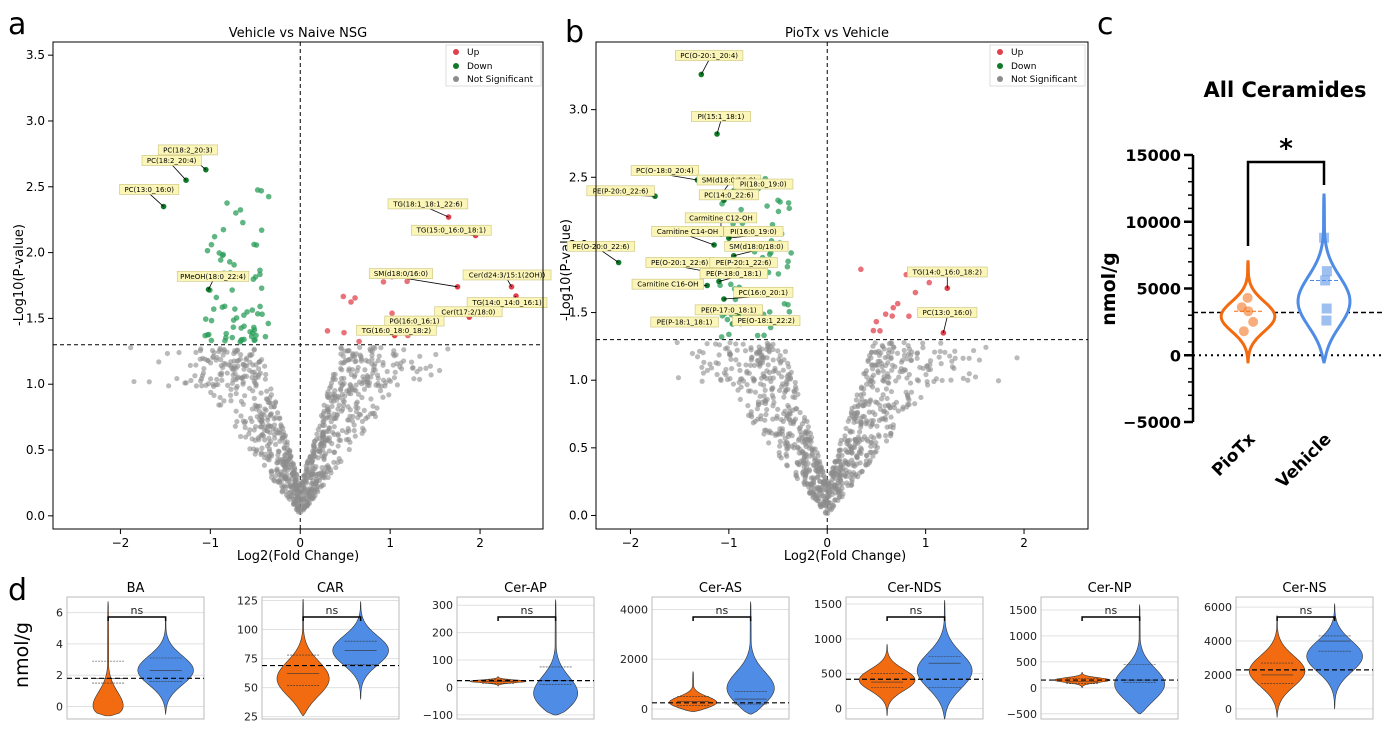 Image resolution: width=1386 pixels, height=729 pixels. What do you see at coordinates (414, 322) in the screenshot?
I see `annotation-label: PG(16:0_16:1)` at bounding box center [414, 322].